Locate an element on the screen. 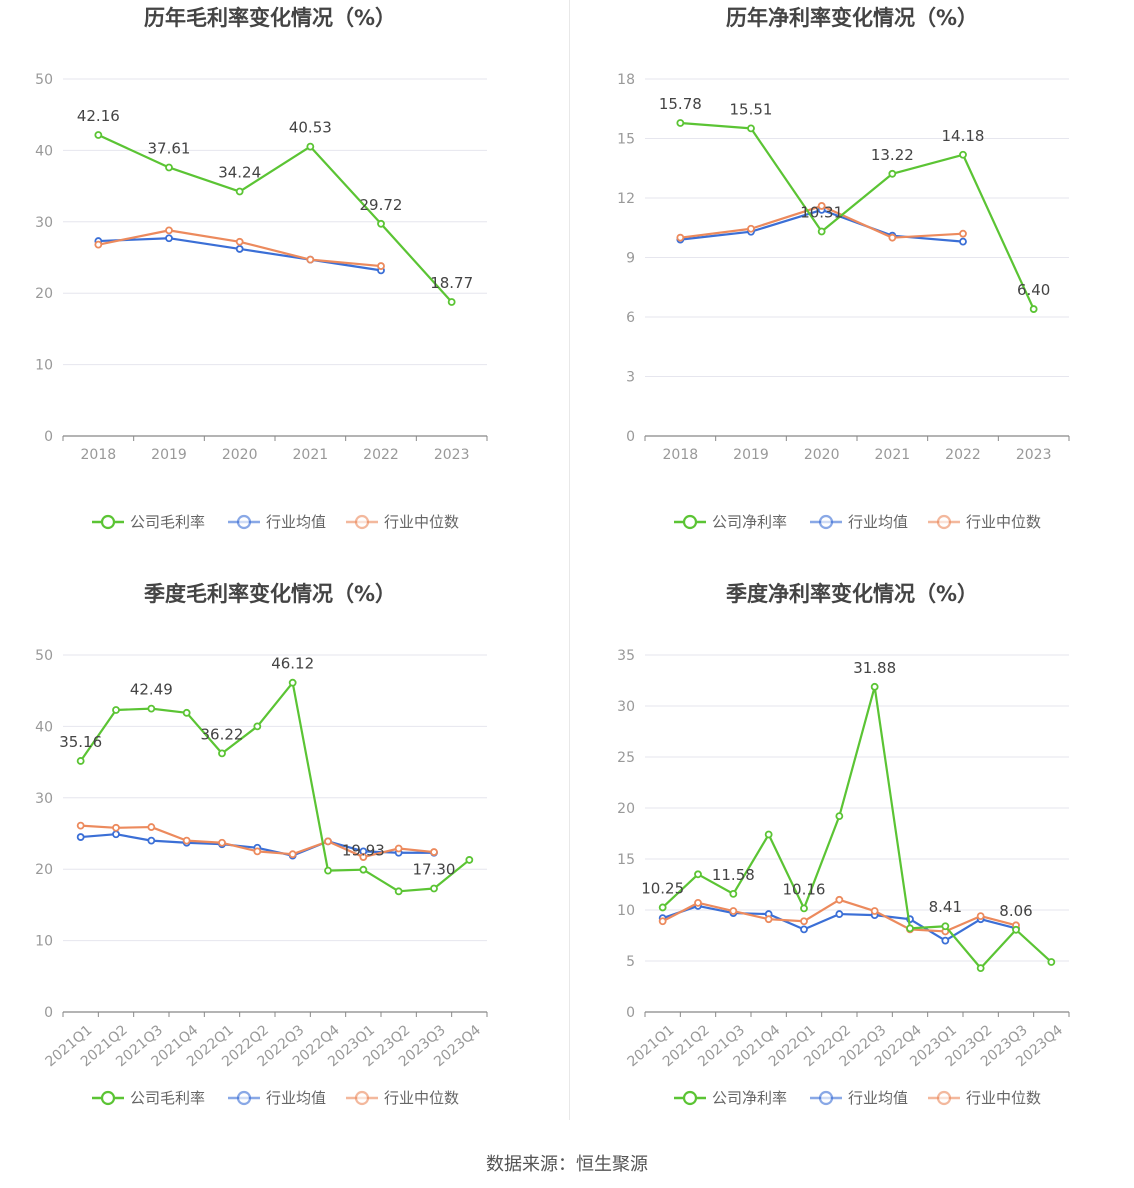 This screenshot has height=1188, width=1134. y-tick-label: 3 is located at coordinates (630, 378).